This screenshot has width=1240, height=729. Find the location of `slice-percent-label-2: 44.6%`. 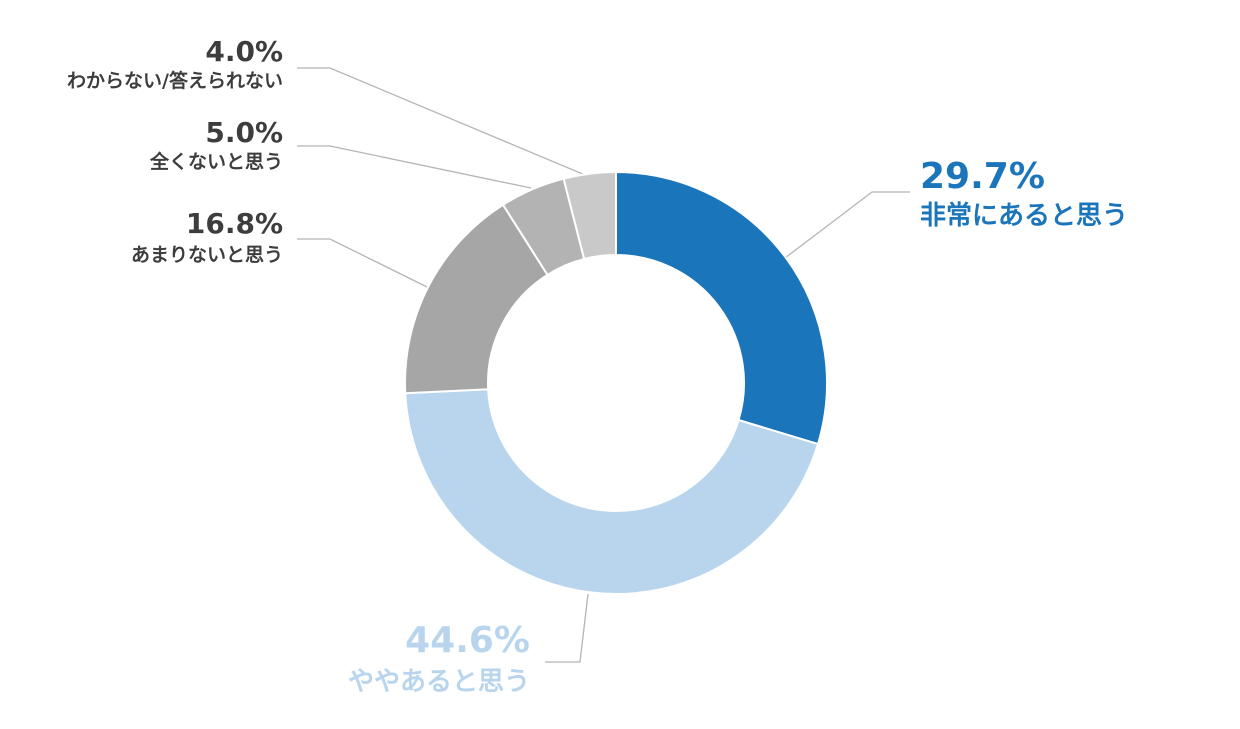

slice-percent-label-2: 44.6% is located at coordinates (467, 640).